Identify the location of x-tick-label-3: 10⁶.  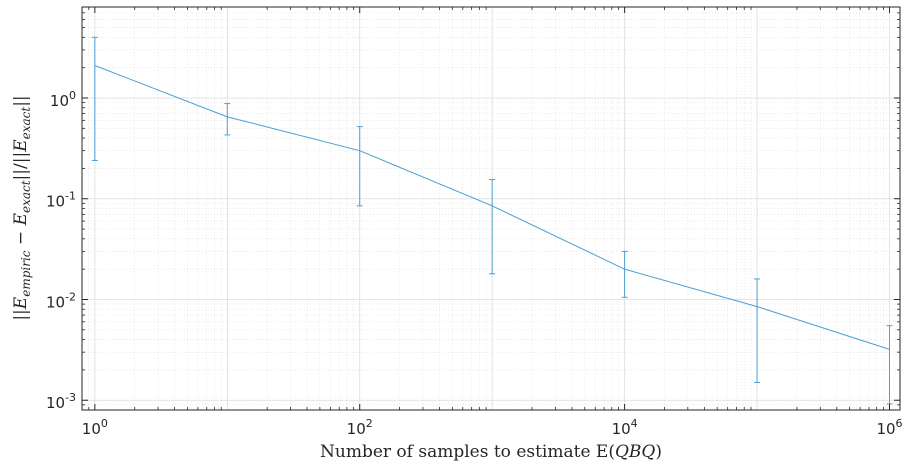
(889, 427).